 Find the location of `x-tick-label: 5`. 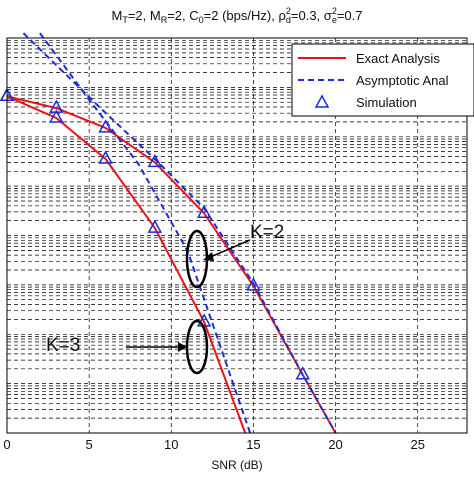

x-tick-label: 5 is located at coordinates (89, 444).